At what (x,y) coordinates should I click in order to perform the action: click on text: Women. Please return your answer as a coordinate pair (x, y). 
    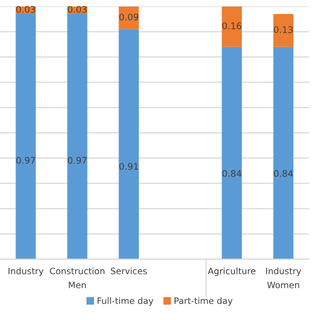
    Looking at the image, I should click on (283, 285).